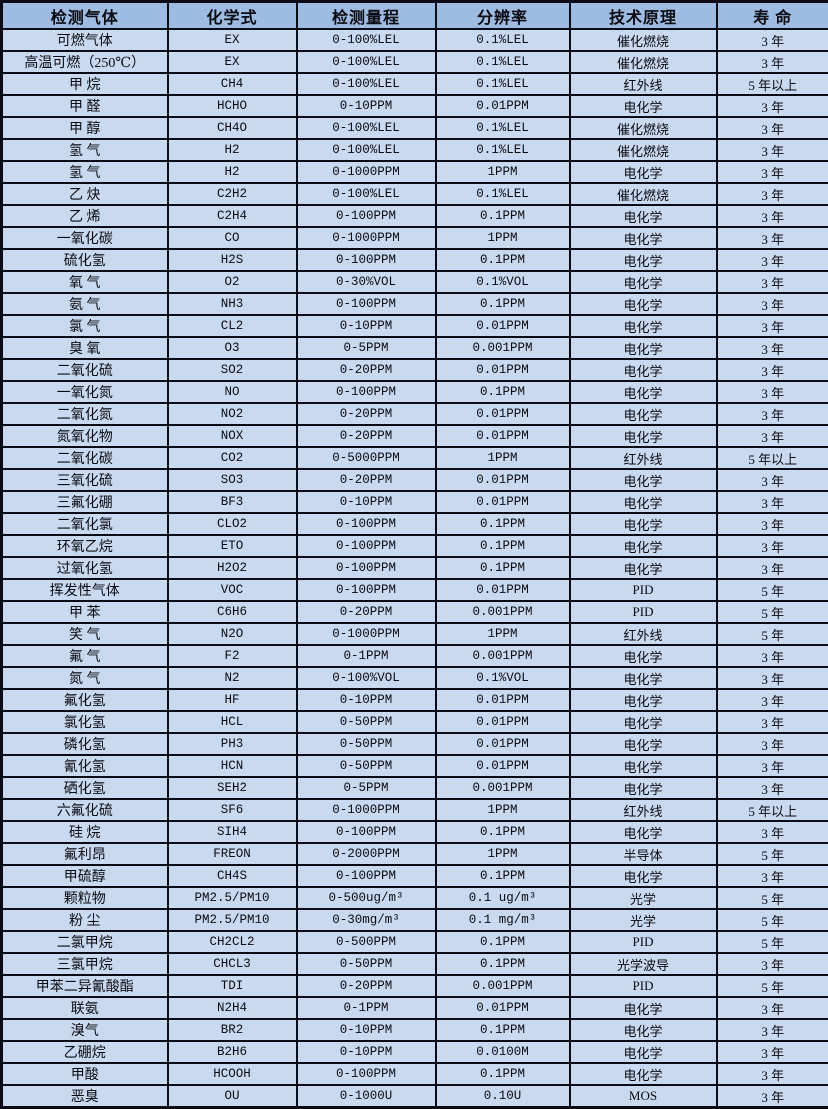  What do you see at coordinates (85, 590) in the screenshot?
I see `gas-name-cell: 挥发性气体` at bounding box center [85, 590].